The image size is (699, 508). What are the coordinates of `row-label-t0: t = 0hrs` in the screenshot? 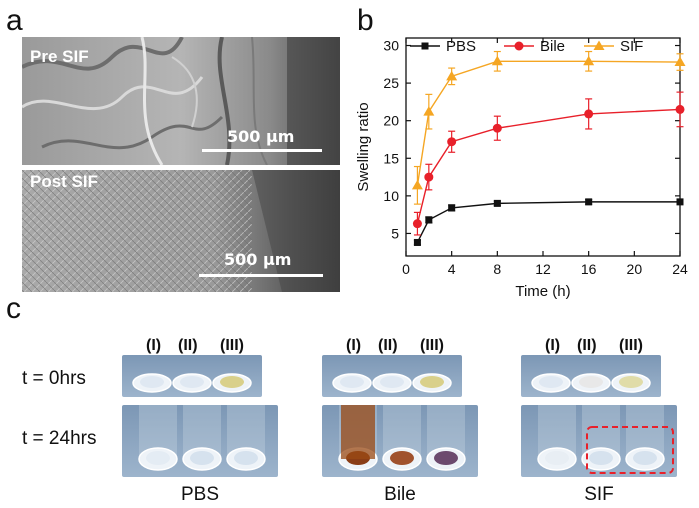 It's located at (54, 378).